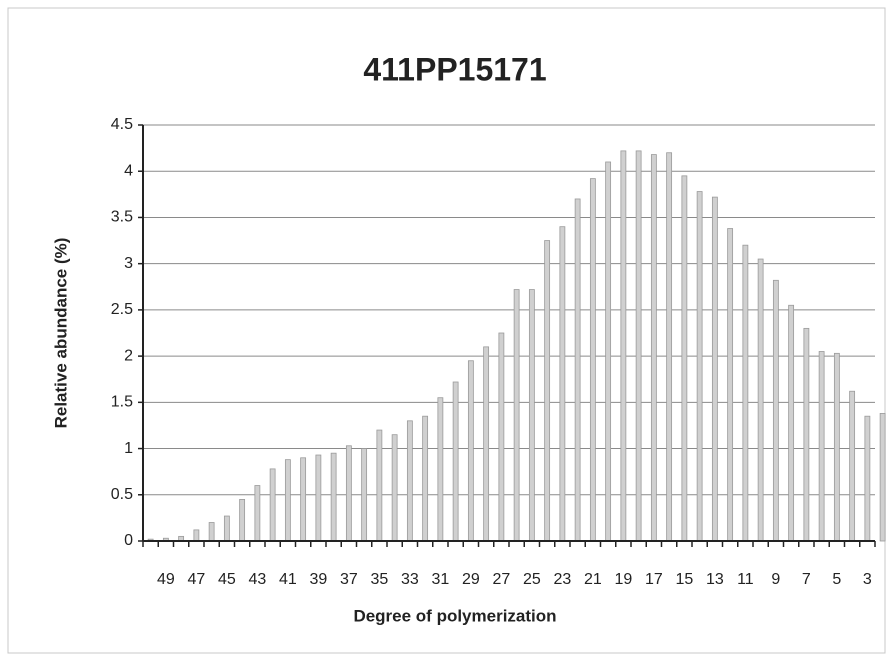 Image resolution: width=893 pixels, height=661 pixels. I want to click on y-axis-label: Relative abundance (%), so click(60, 333).